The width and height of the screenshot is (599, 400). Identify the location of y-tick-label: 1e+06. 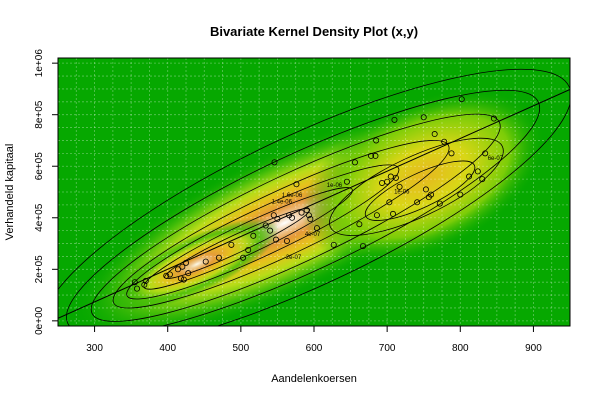
(39, 63).